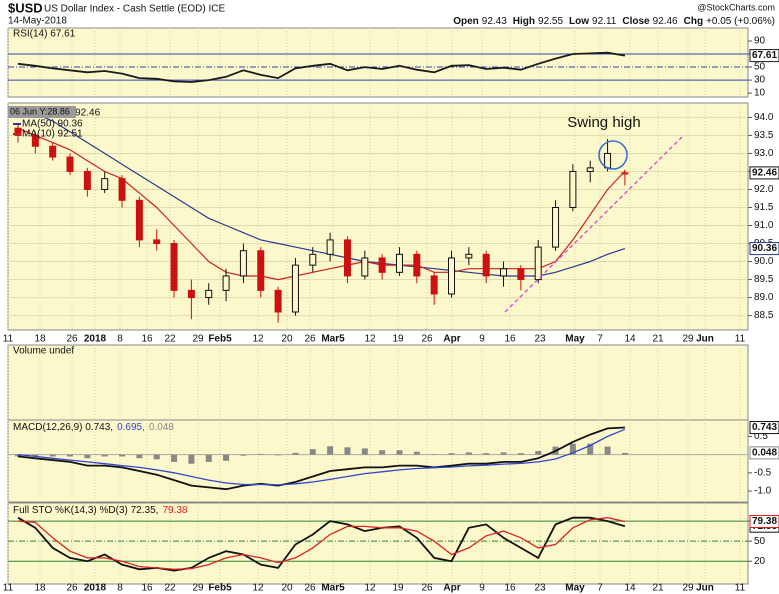 The width and height of the screenshot is (779, 594). I want to click on y-tick-label: -1.0, so click(763, 491).